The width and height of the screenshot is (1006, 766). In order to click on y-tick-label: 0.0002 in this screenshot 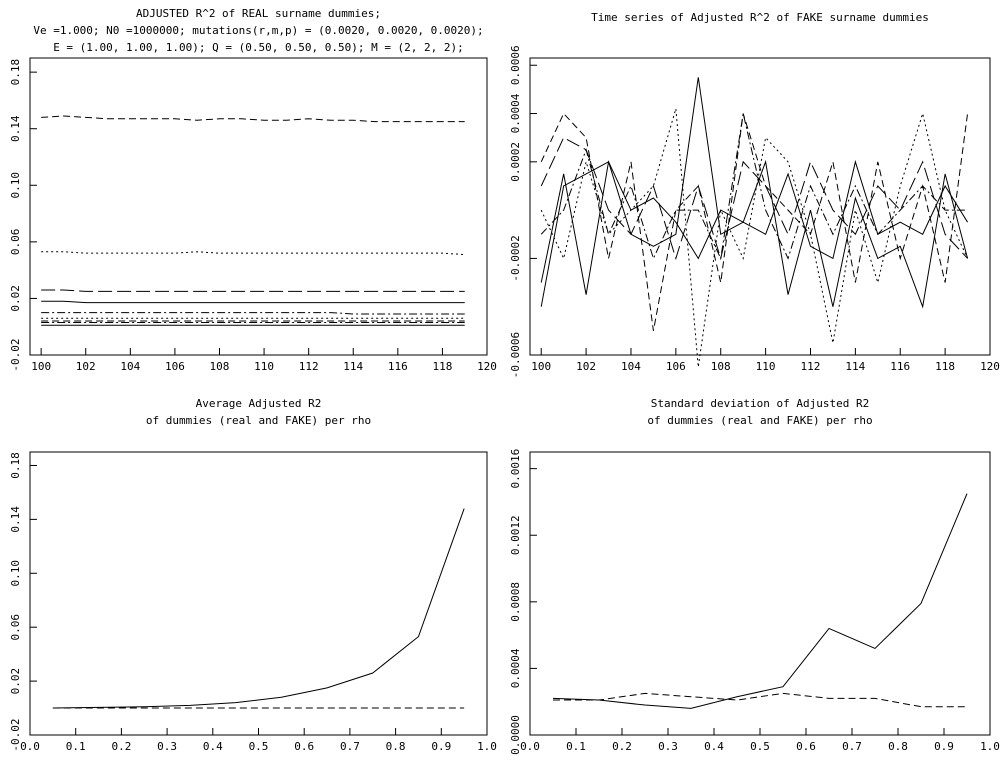, I will do `click(515, 162)`.